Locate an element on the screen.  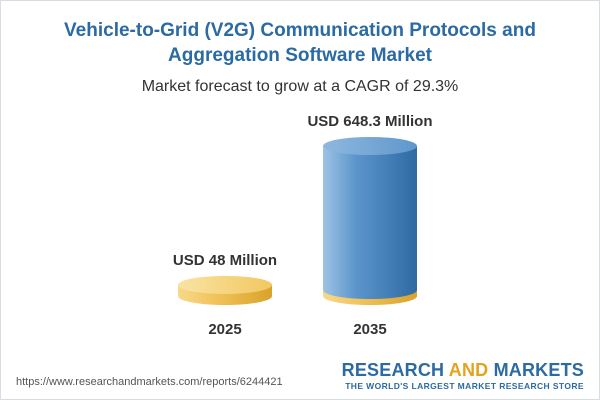
category-label-2025: 2025 is located at coordinates (224, 329).